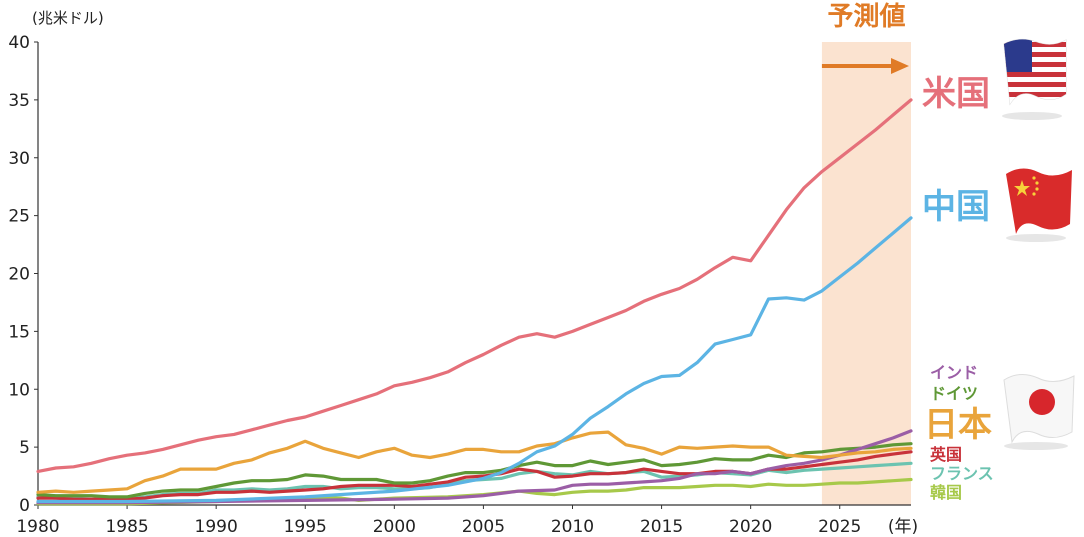 Image resolution: width=1084 pixels, height=537 pixels. Describe the element at coordinates (19, 390) in the screenshot. I see `y-tick-label: 10` at that location.